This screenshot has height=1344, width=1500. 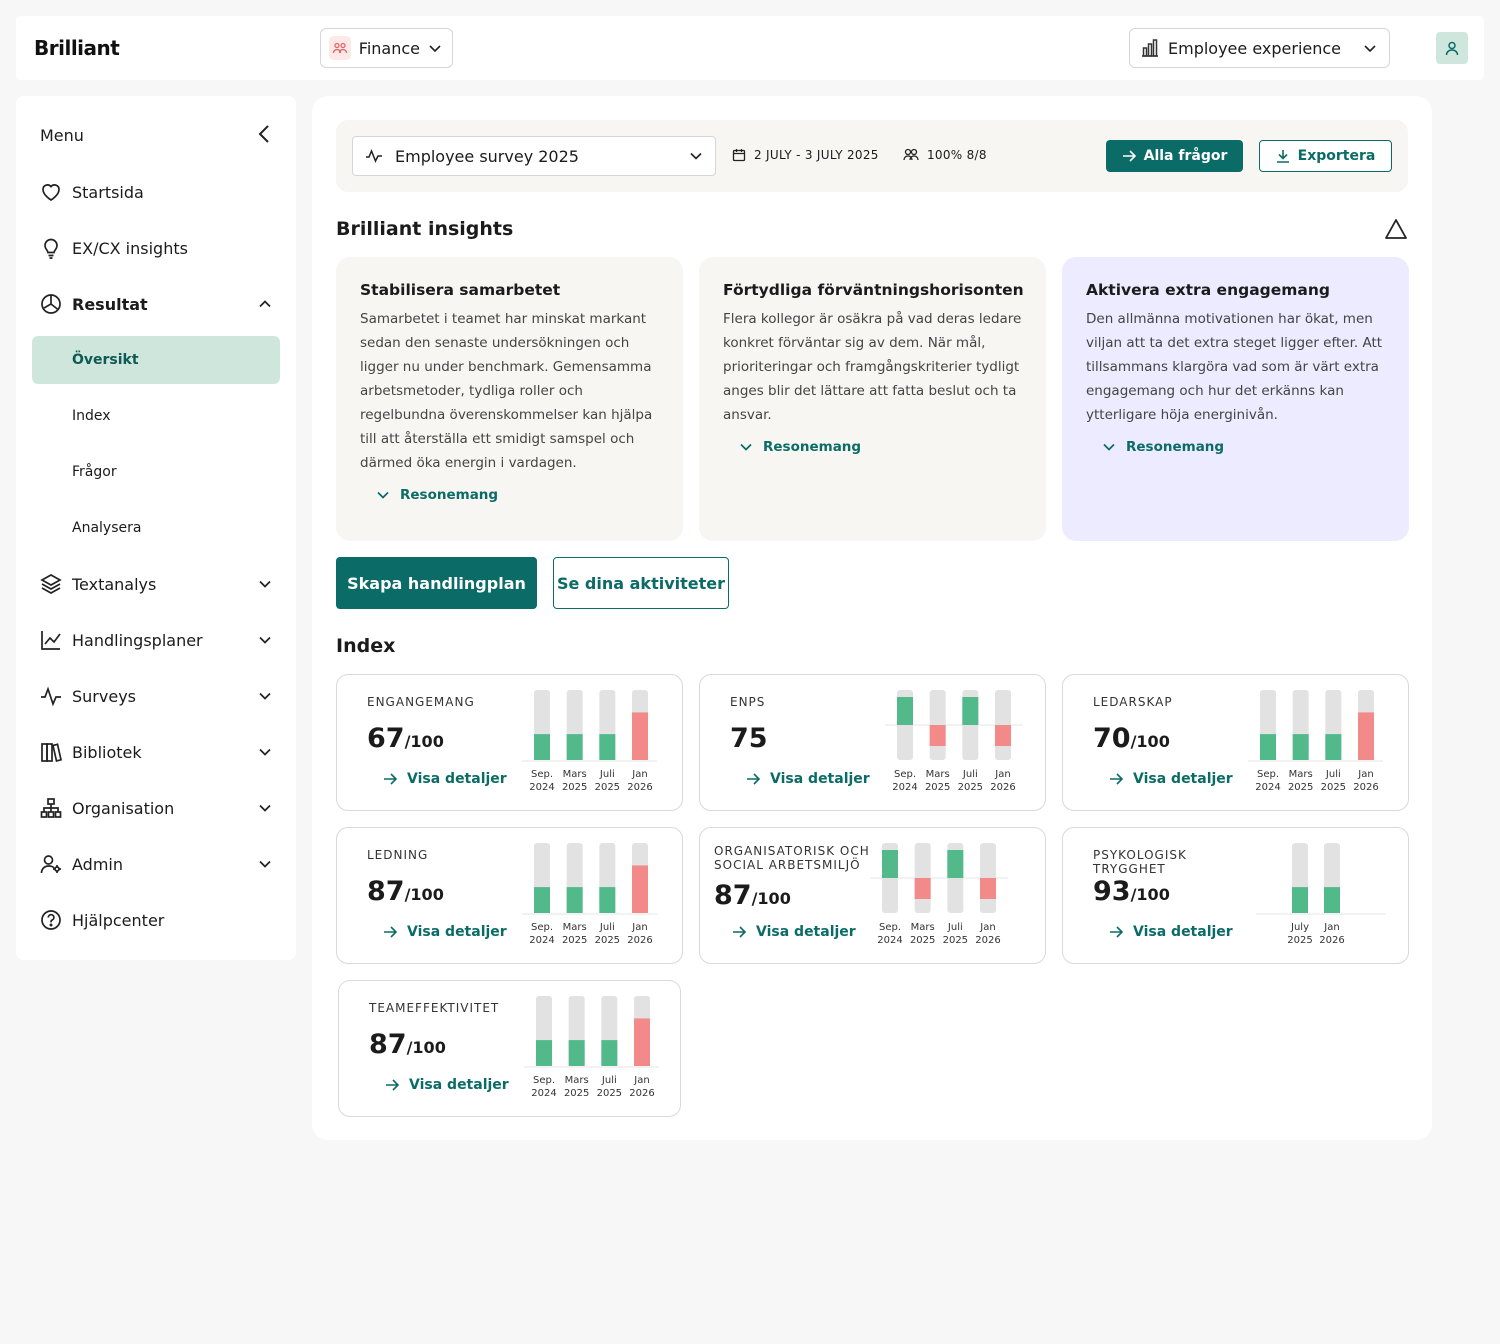 What do you see at coordinates (1109, 447) in the screenshot?
I see `chevron-down-icon` at bounding box center [1109, 447].